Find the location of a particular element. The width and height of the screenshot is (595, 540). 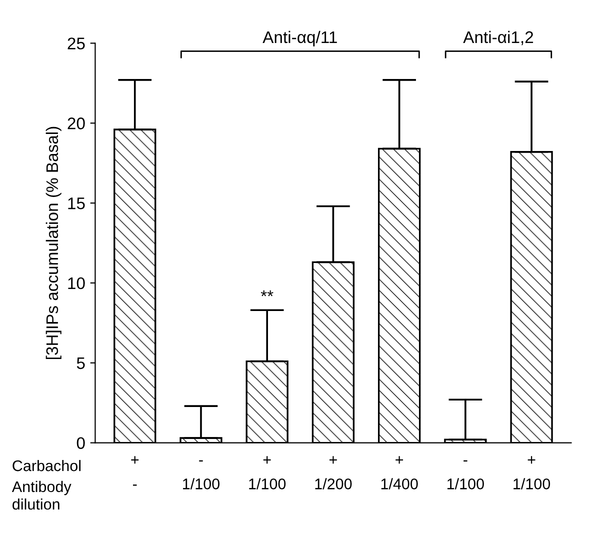

y-tick-label: 15 is located at coordinates (76, 204).